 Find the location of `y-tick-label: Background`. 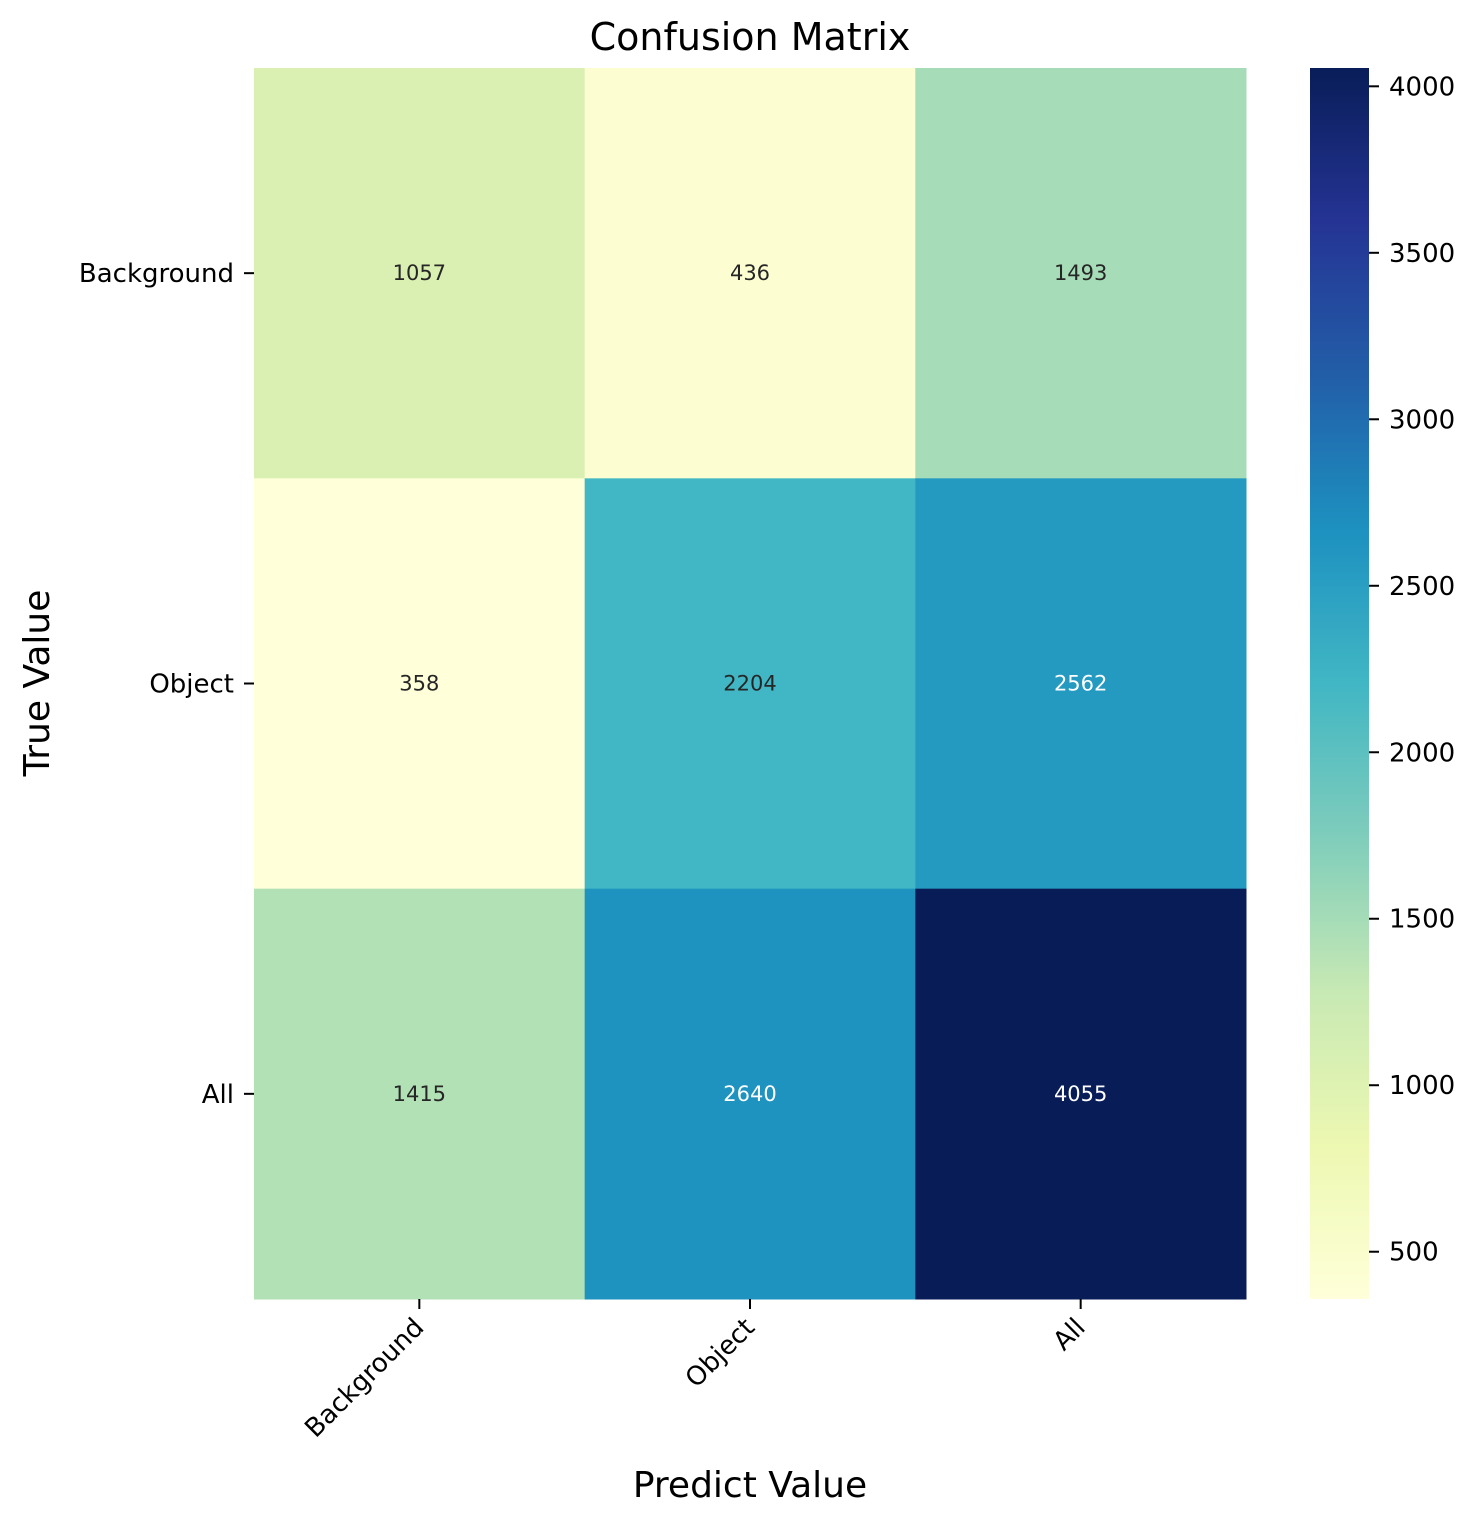

y-tick-label: Background is located at coordinates (156, 274).